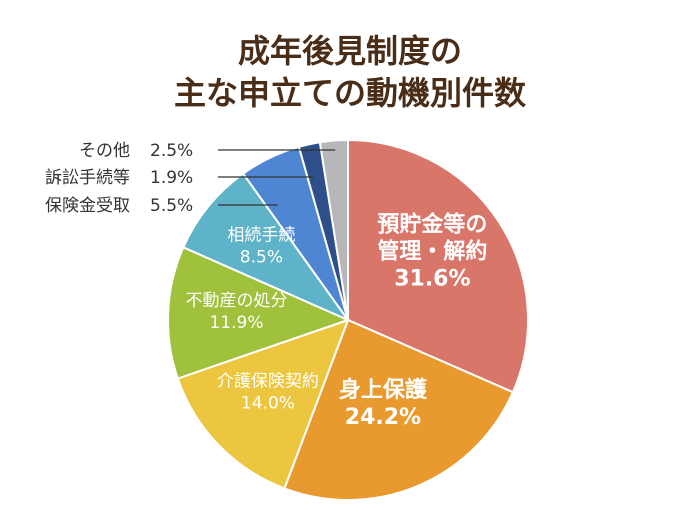 The height and width of the screenshot is (525, 700). I want to click on slice-label-4: 相続手続 8.5%, so click(261, 247).